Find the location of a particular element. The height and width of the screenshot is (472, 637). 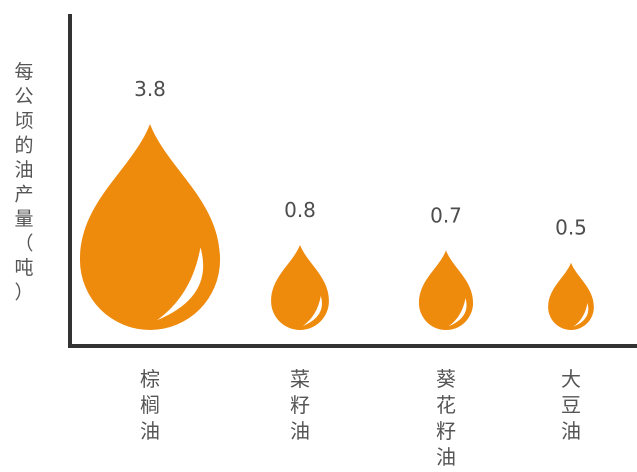

value-label: 0.5 is located at coordinates (571, 228).